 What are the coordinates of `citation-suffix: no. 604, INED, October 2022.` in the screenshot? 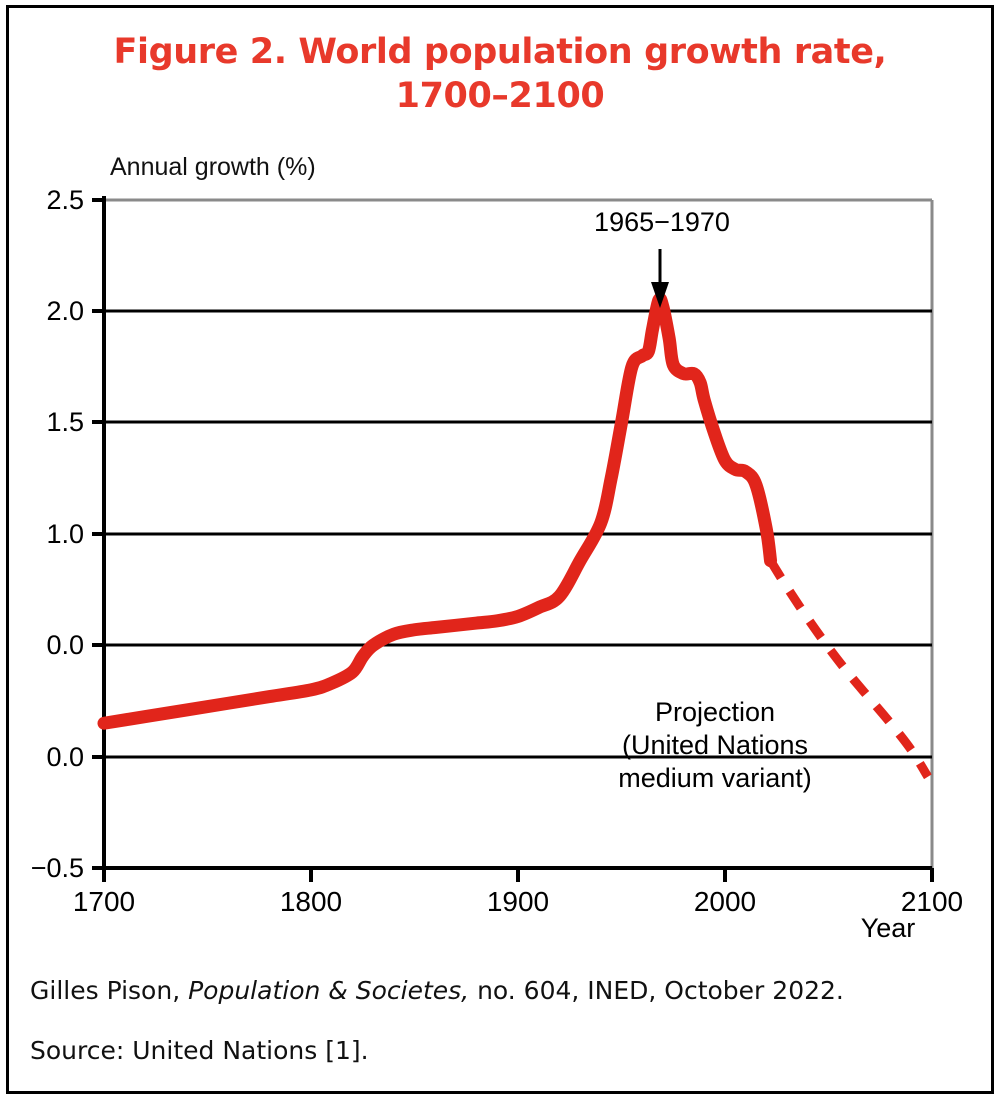 It's located at (656, 990).